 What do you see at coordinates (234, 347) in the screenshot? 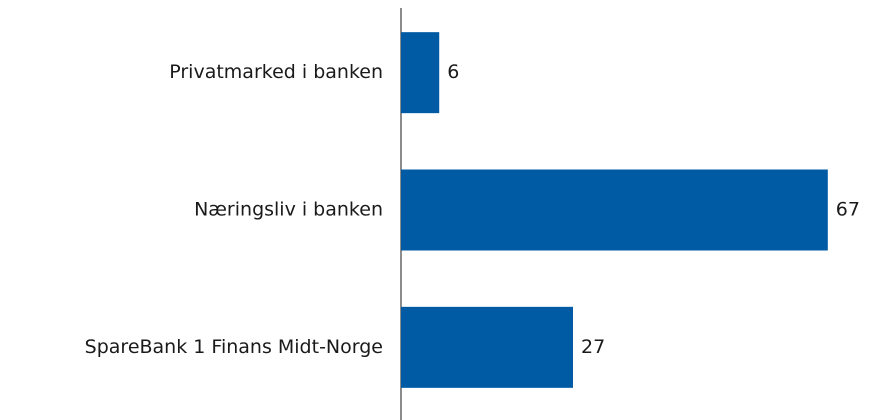
I see `category-label: SpareBank 1 Finans Midt-Norge` at bounding box center [234, 347].